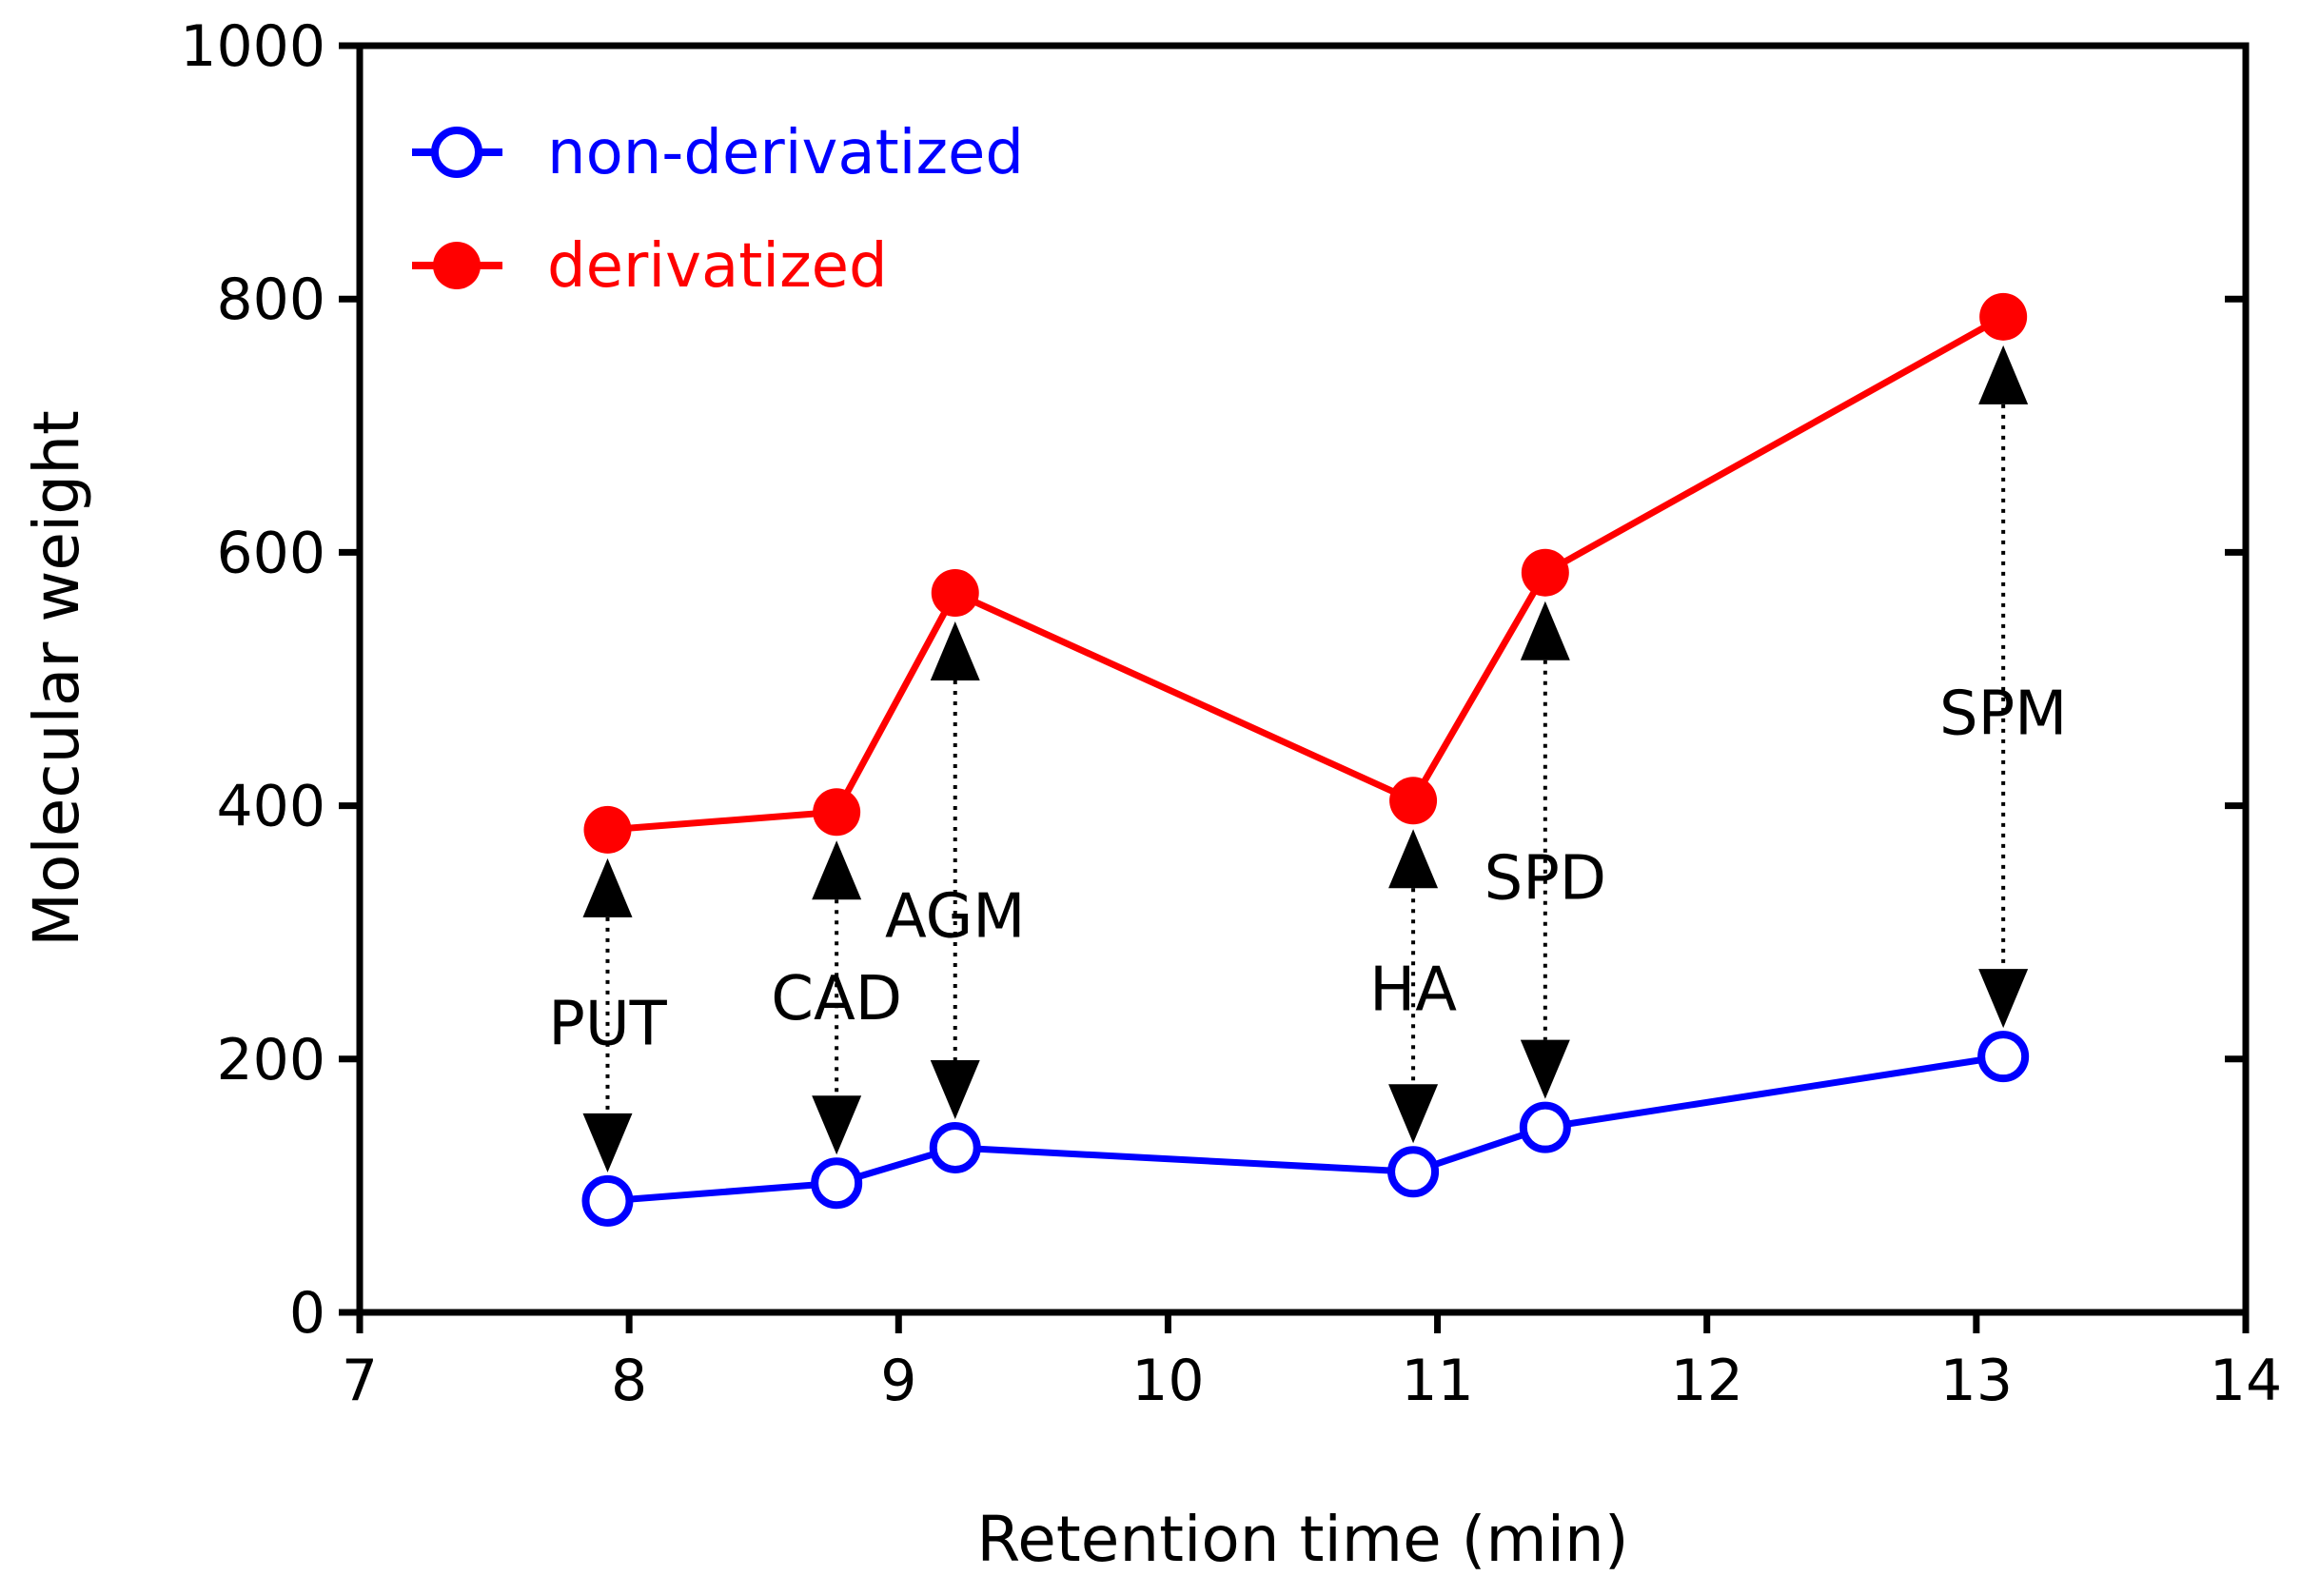  Describe the element at coordinates (1437, 1381) in the screenshot. I see `x-tick-label: 11` at that location.